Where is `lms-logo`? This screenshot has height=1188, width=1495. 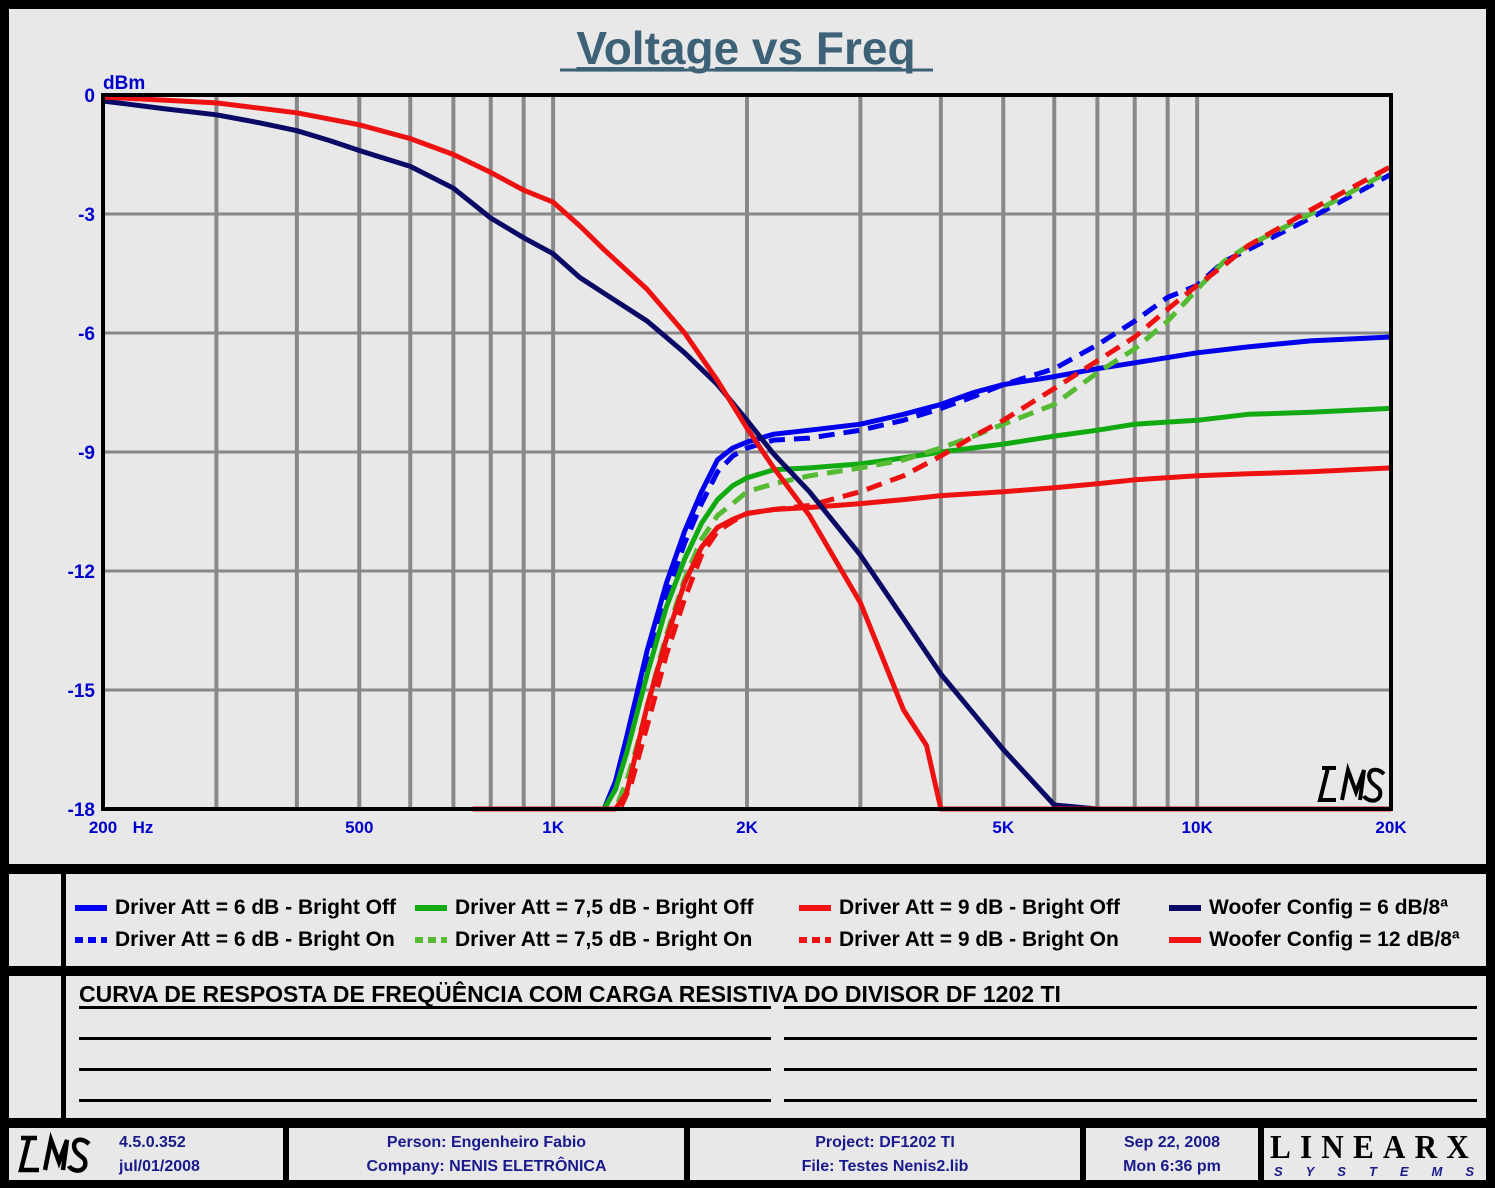
lms-logo is located at coordinates (54, 1152).